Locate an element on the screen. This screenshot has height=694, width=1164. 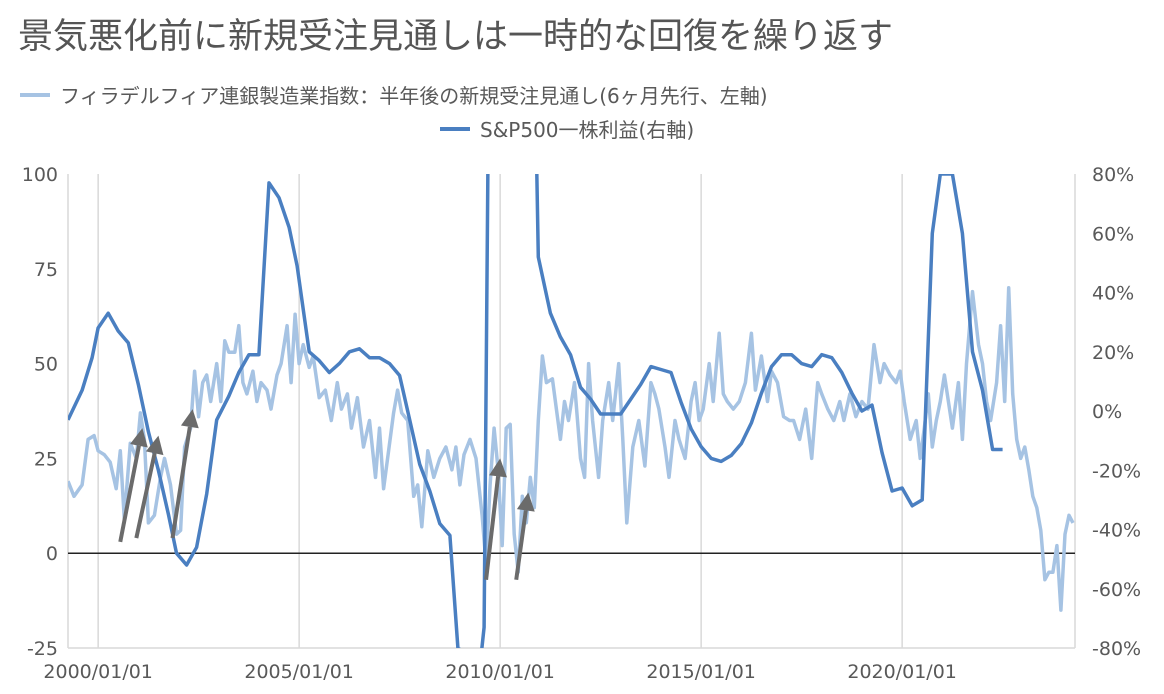
y-right-tick-label: -40% is located at coordinates (1116, 531).